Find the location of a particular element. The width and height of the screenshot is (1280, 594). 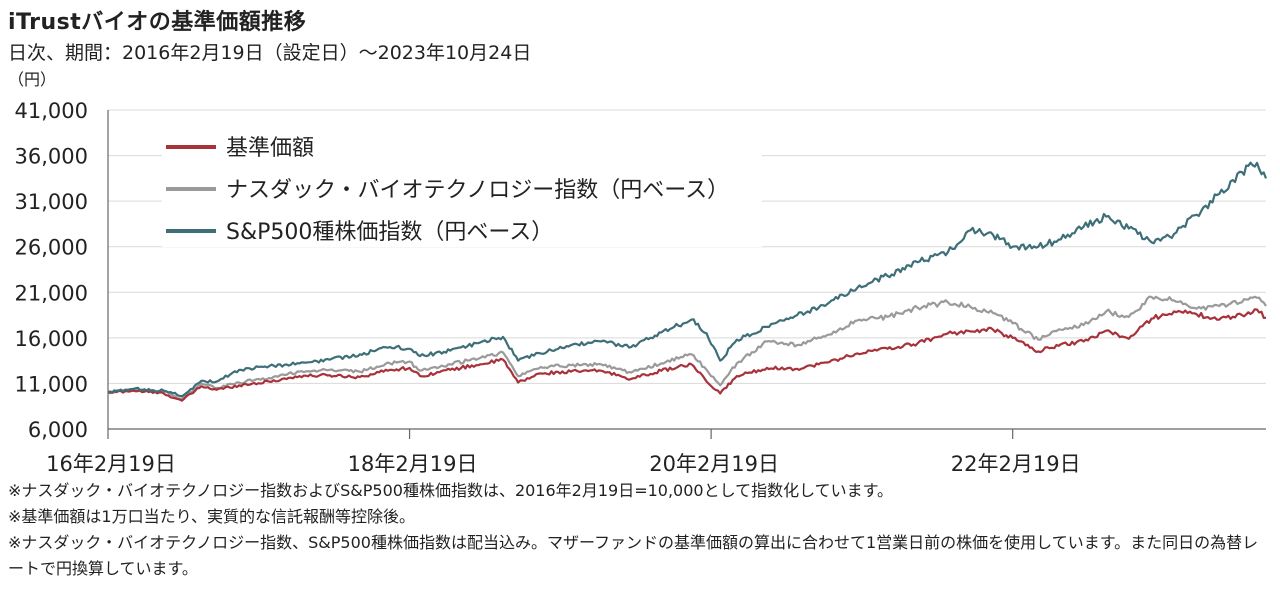

chart-title: iTrustバイオの基準価額推移 is located at coordinates (157, 22).